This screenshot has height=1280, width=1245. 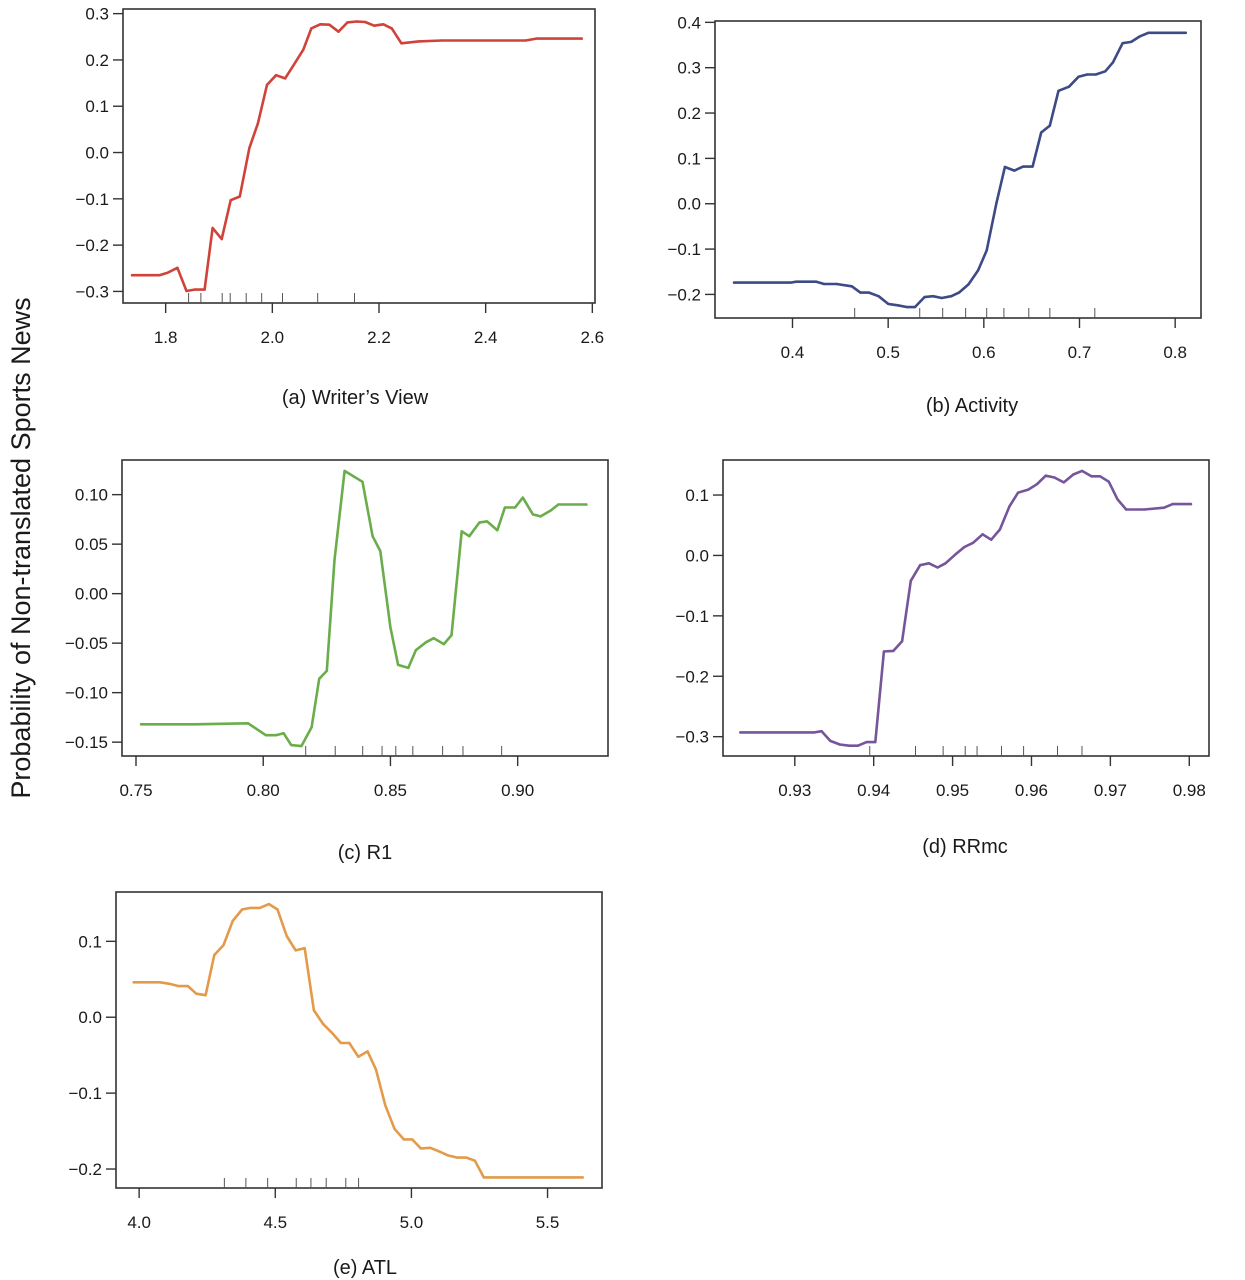 I want to click on panel-d-plot-frame, so click(x=966, y=608).